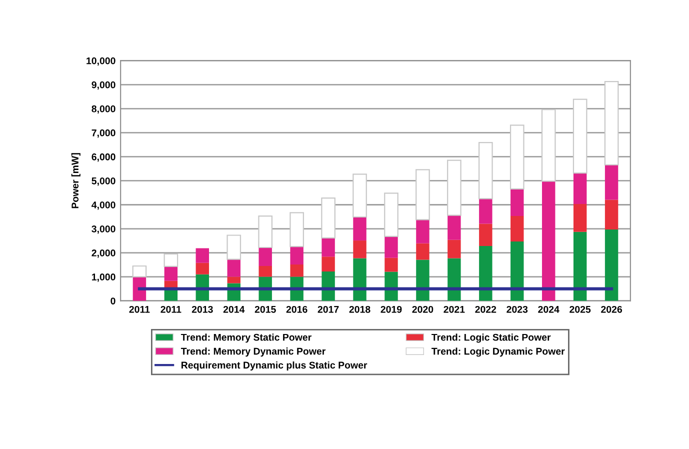 This screenshot has height=449, width=689. Describe the element at coordinates (611, 309) in the screenshot. I see `x-tick-label: 2026` at that location.